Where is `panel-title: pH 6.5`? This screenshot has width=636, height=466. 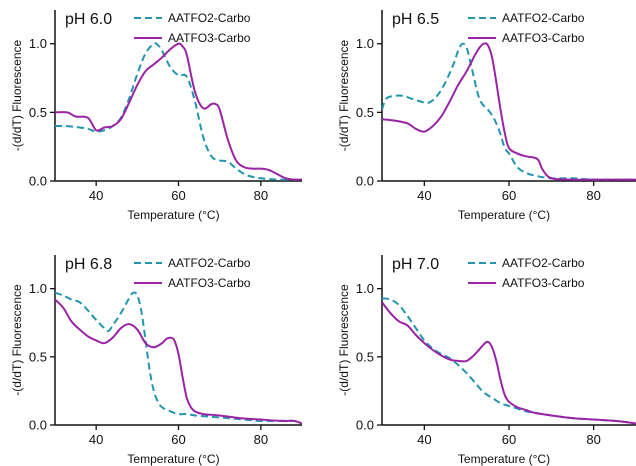 panel-title: pH 6.5 is located at coordinates (415, 19).